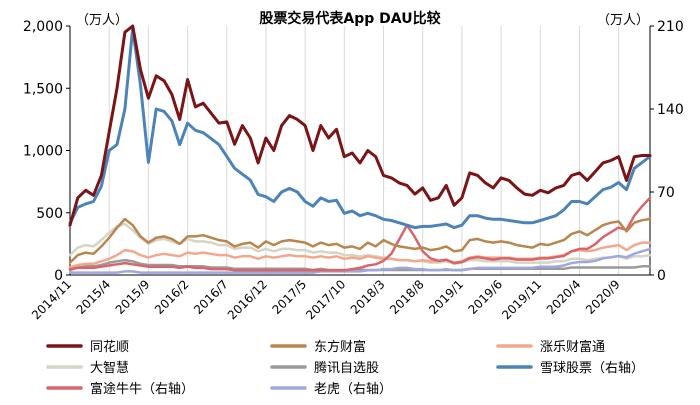 Image resolution: width=700 pixels, height=405 pixels. Describe the element at coordinates (94, 297) in the screenshot. I see `x-tick-label: 2015/4` at that location.